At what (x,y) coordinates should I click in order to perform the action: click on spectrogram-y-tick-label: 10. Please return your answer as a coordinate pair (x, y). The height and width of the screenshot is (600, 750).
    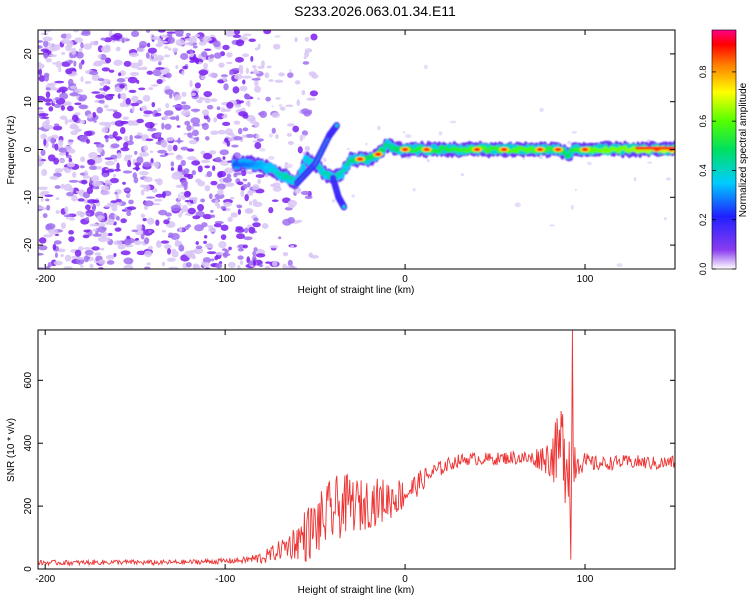
    Looking at the image, I should click on (28, 102).